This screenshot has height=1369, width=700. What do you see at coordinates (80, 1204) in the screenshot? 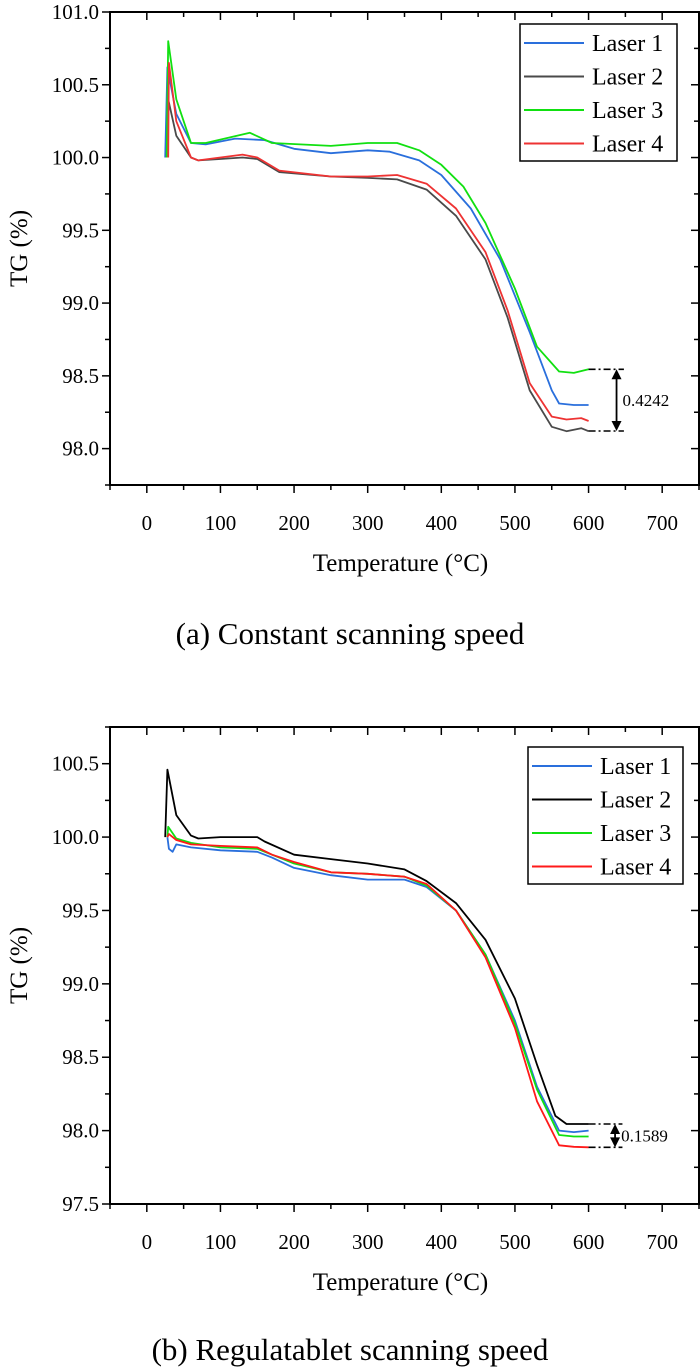
I see `y-tick-label: 97.5` at bounding box center [80, 1204].